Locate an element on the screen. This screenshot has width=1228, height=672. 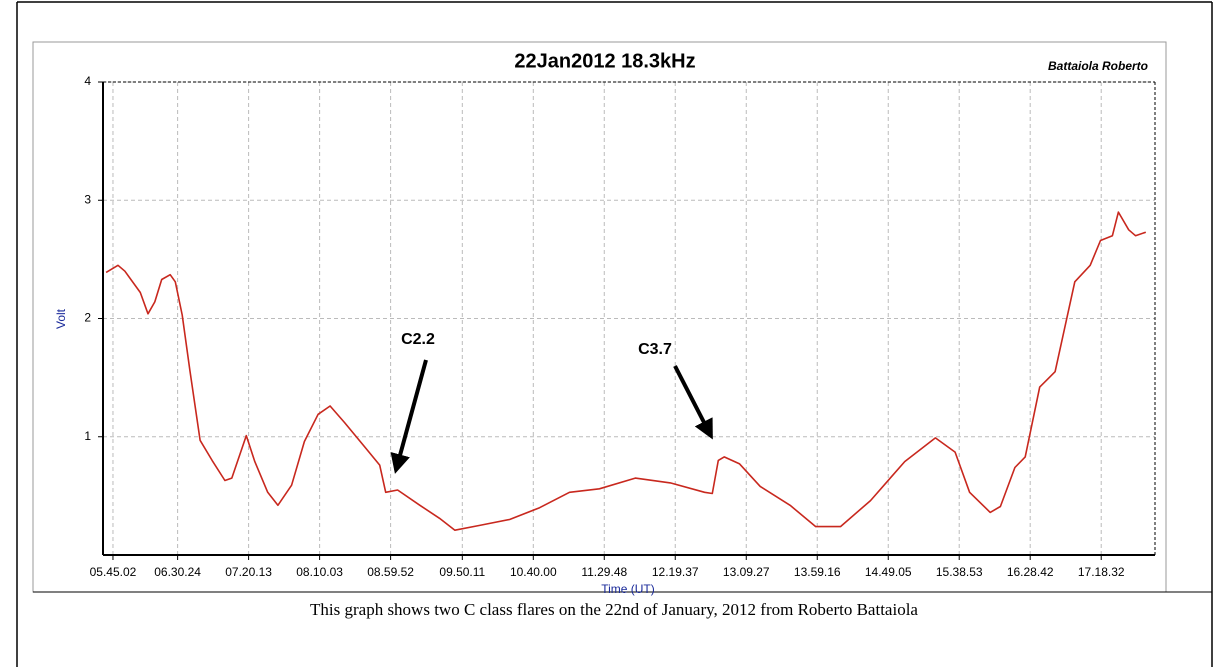
x-tick-label: 05.45.02 is located at coordinates (113, 572).